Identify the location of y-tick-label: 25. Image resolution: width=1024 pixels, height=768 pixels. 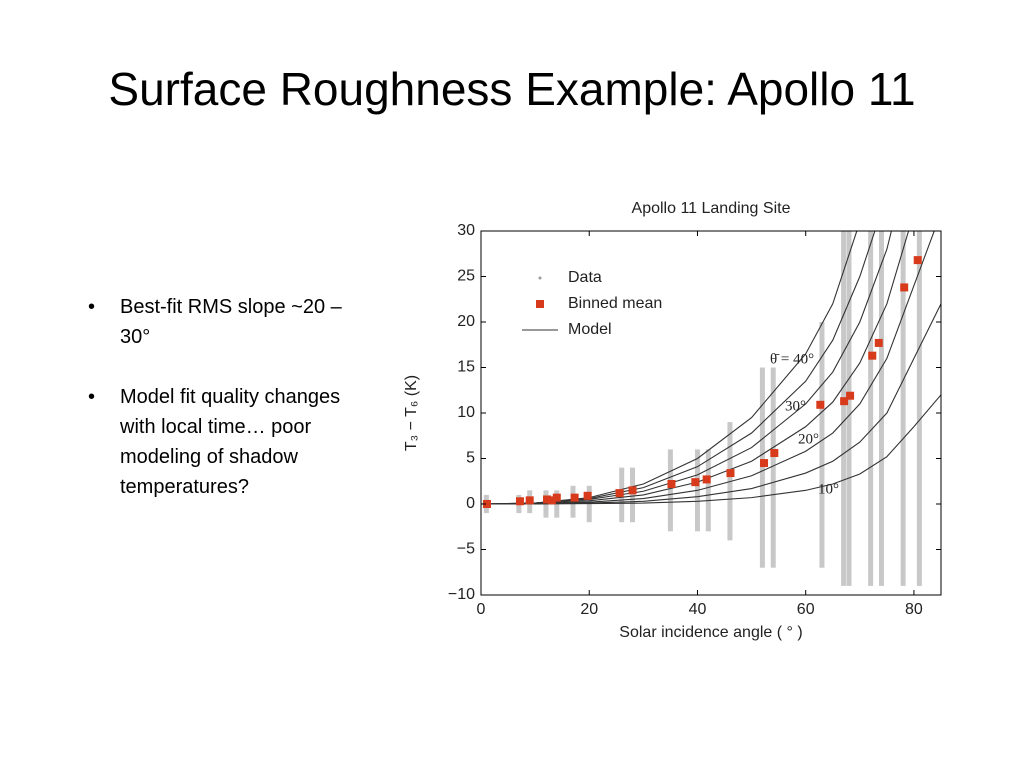
(466, 276).